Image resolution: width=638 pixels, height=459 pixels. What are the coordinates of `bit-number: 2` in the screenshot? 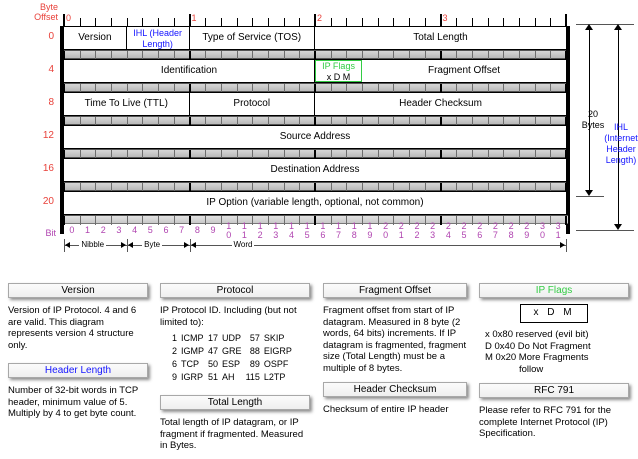 It's located at (103, 230).